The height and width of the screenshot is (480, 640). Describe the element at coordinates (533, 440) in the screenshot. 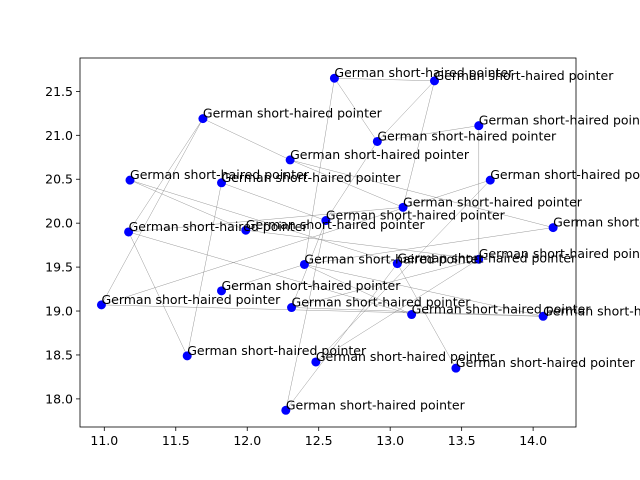

I see `x-tick-label: 14.0` at that location.